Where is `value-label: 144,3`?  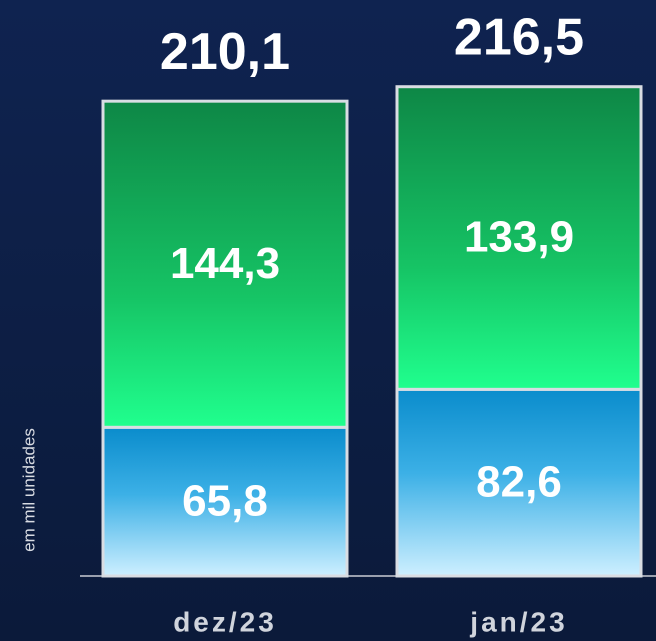
value-label: 144,3 is located at coordinates (225, 263).